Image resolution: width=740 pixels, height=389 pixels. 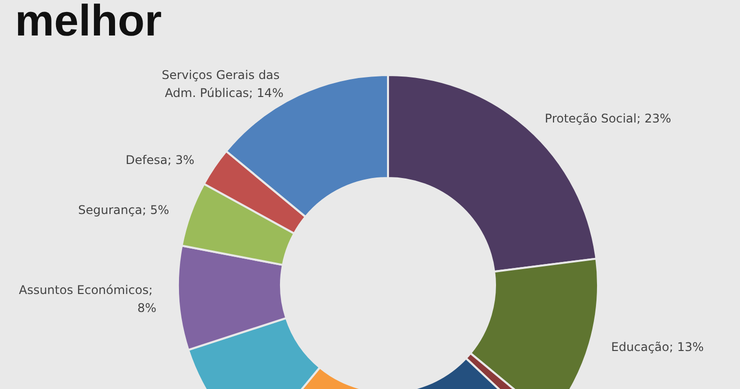 I want to click on slice-label: Proteção Social; 23%, so click(x=608, y=118).